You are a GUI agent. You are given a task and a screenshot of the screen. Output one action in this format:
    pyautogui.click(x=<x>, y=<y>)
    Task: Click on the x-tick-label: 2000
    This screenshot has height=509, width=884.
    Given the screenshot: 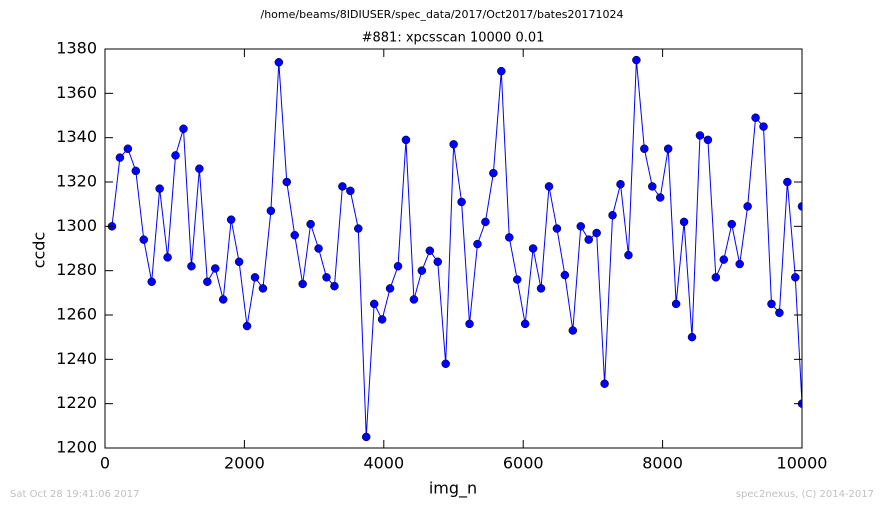 What is the action you would take?
    pyautogui.click(x=244, y=463)
    